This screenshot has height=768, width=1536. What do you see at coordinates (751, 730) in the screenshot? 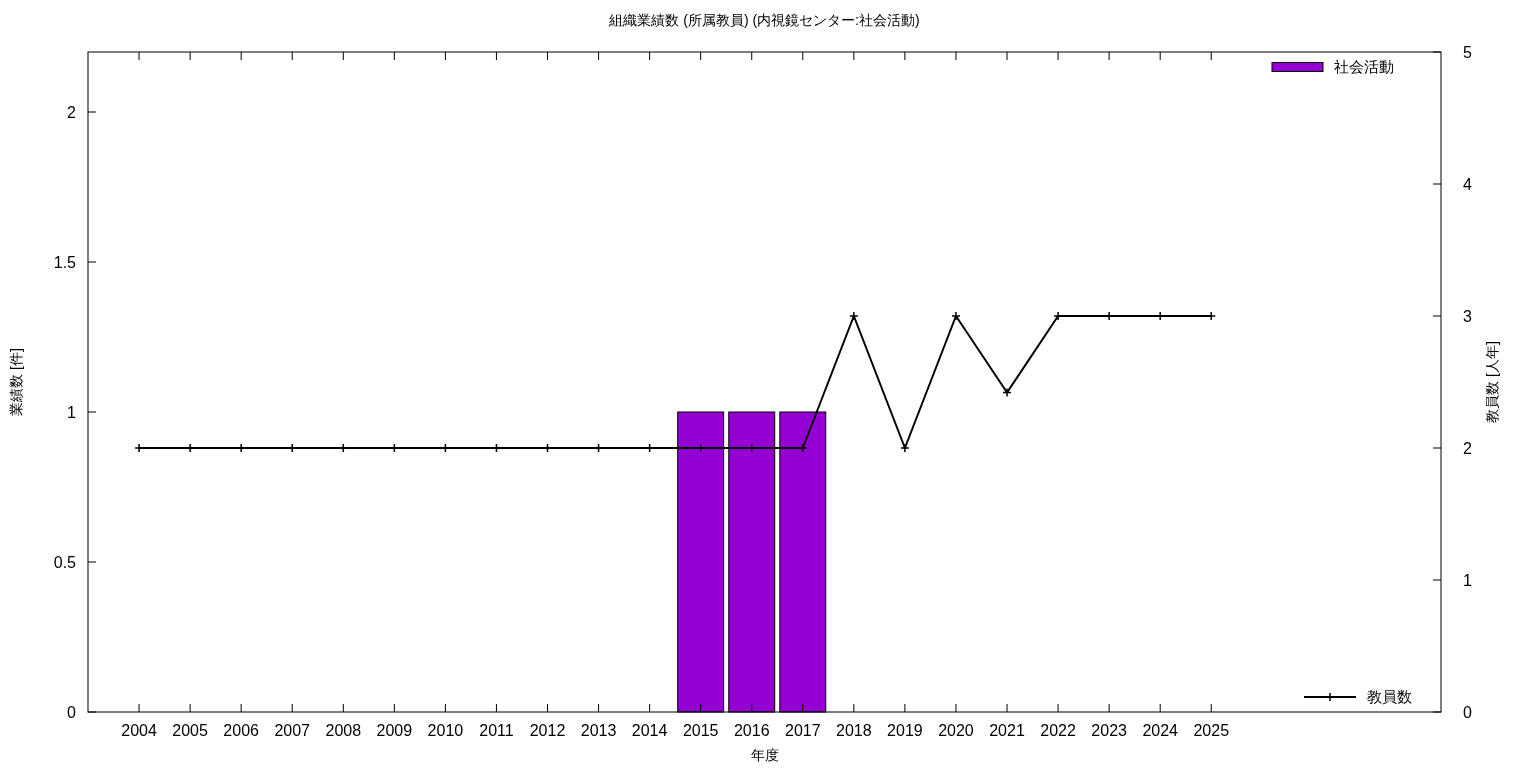
I see `x-tick-label: 2016` at bounding box center [751, 730].